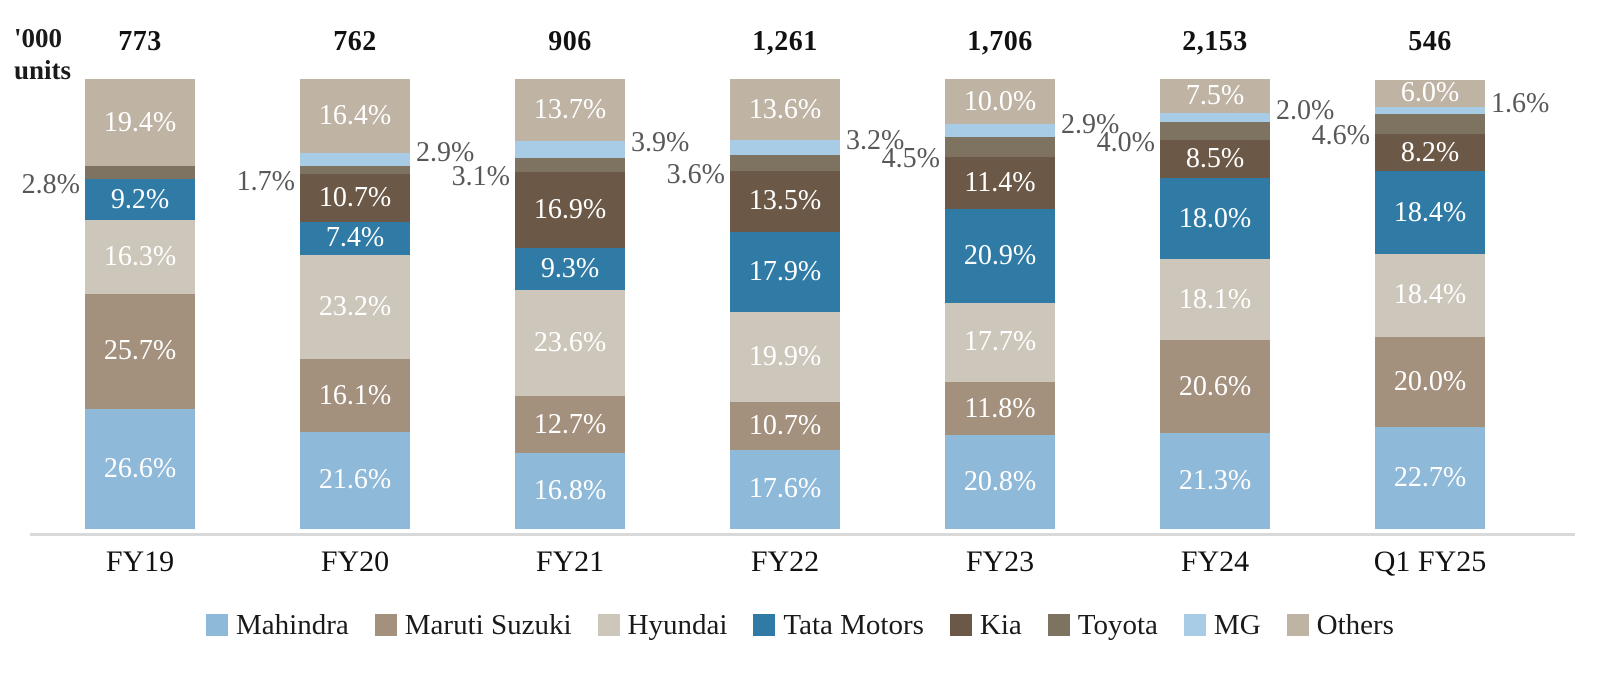 The image size is (1600, 680). I want to click on segment-value-label: 19.4%, so click(140, 122).